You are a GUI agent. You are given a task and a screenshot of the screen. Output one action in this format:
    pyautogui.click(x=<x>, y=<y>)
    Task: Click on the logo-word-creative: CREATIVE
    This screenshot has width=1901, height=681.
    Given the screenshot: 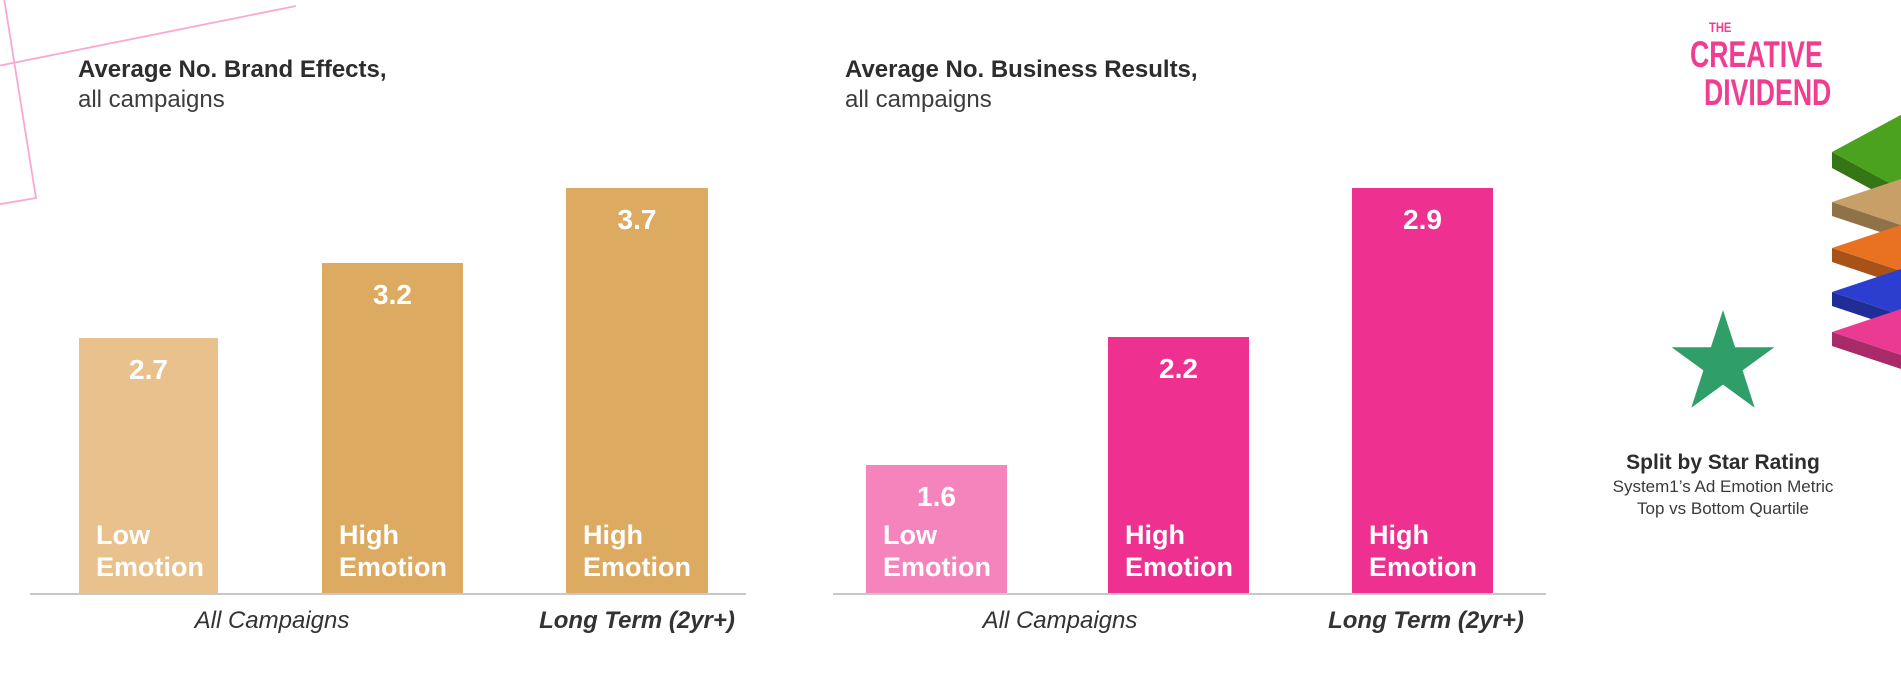 What is the action you would take?
    pyautogui.click(x=1756, y=54)
    